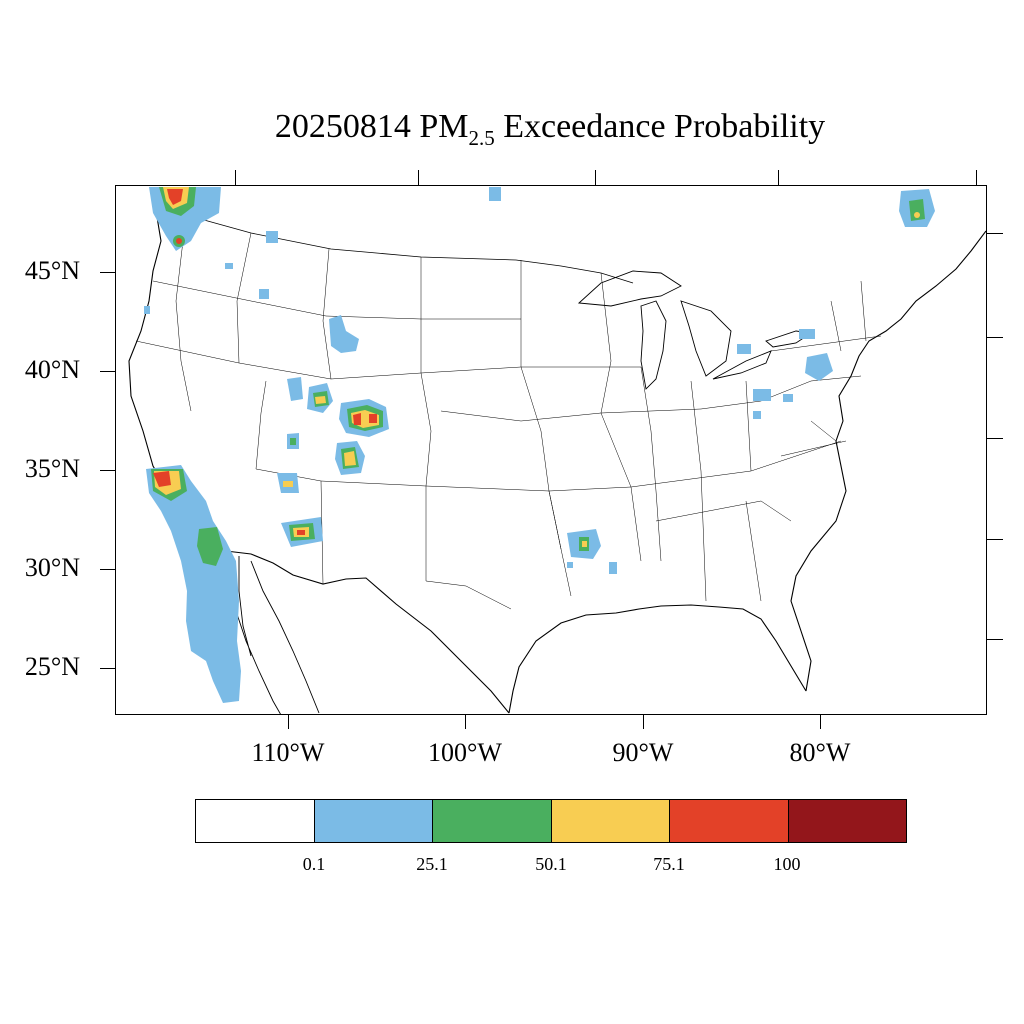 The image size is (1024, 1024). I want to click on plume-wyoming, so click(344, 334).